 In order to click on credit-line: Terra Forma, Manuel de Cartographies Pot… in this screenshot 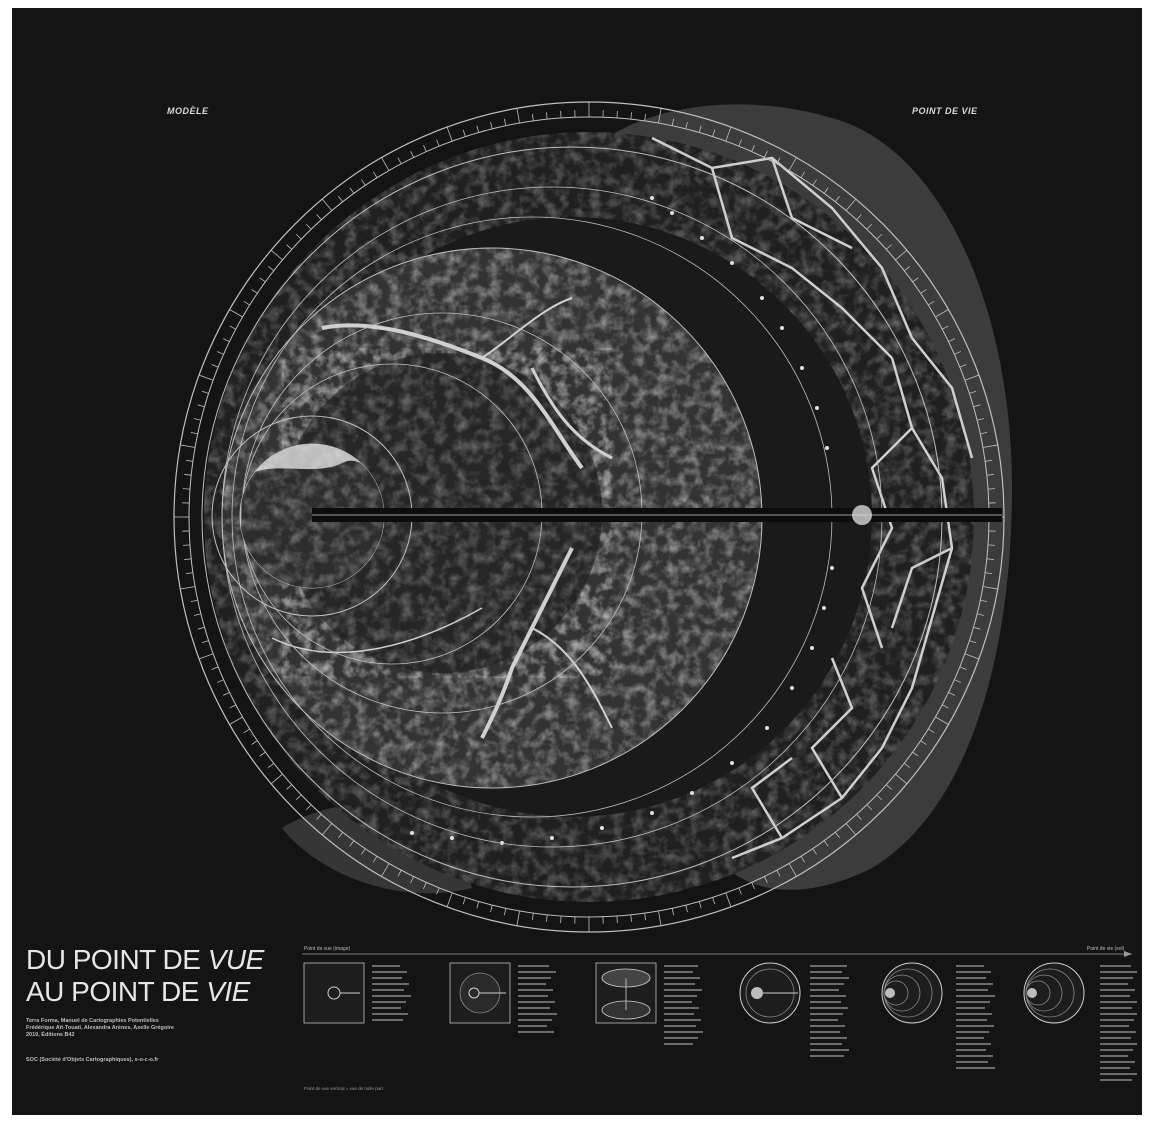, I will do `click(92, 1021)`.